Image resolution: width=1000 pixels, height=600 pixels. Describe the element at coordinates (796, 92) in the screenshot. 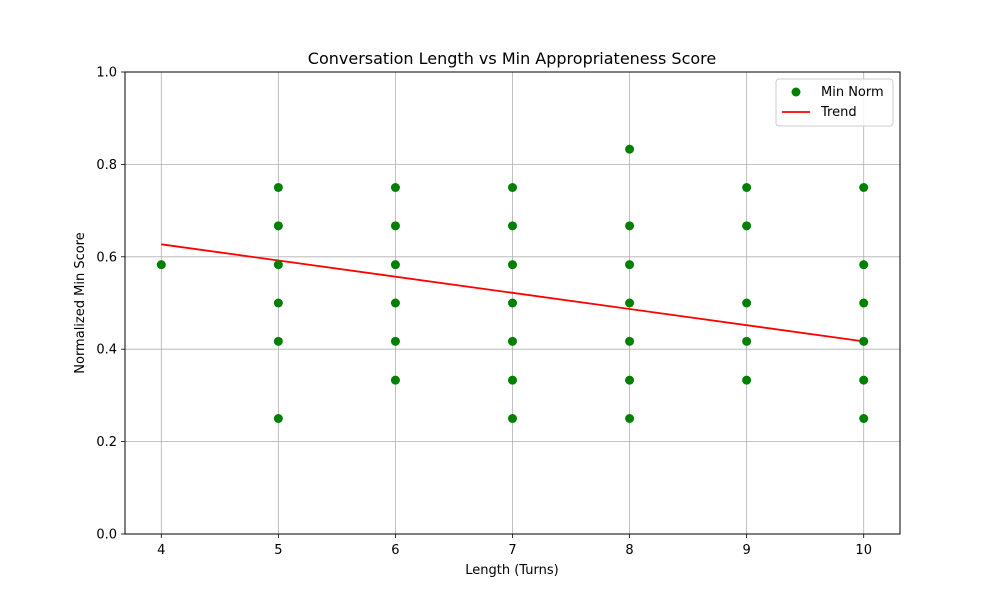

I see `legend-marker-min-norm` at that location.